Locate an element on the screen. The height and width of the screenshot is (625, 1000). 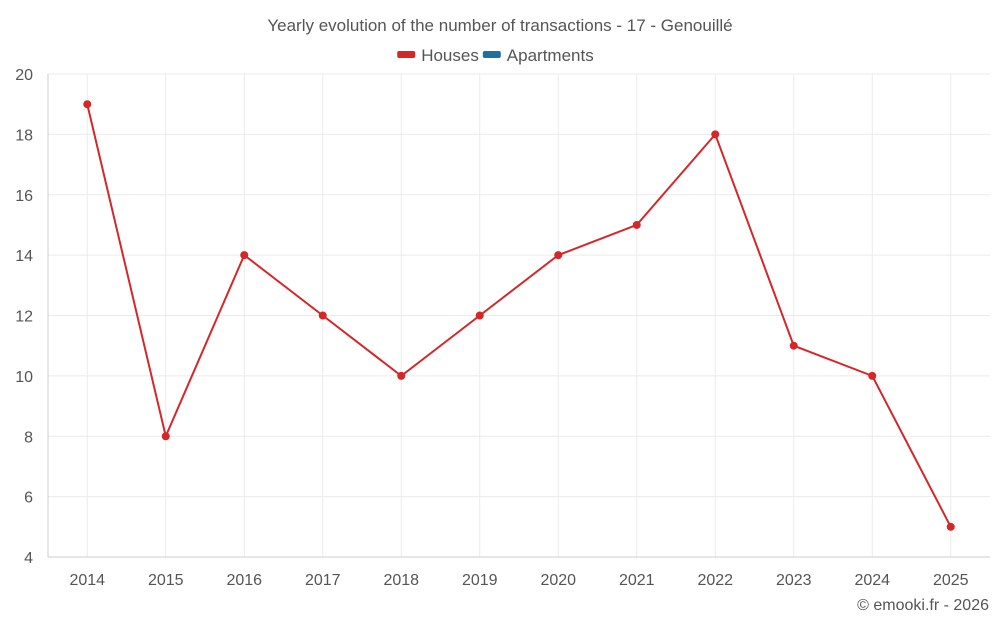
x-tick-label: 2015 is located at coordinates (166, 580).